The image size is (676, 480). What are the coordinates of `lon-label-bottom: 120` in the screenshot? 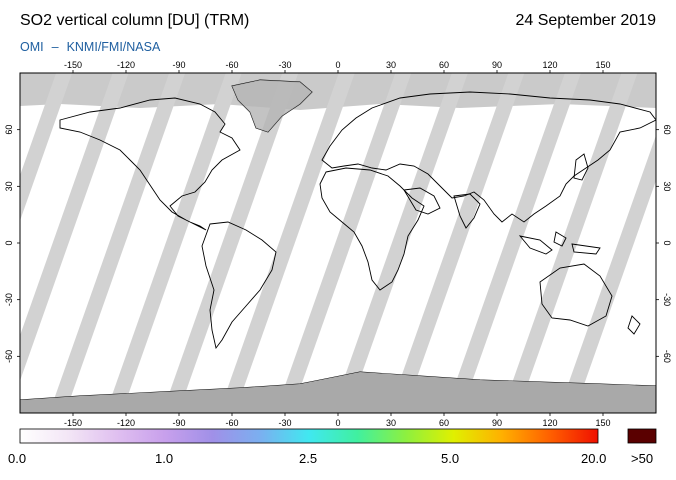 It's located at (549, 423).